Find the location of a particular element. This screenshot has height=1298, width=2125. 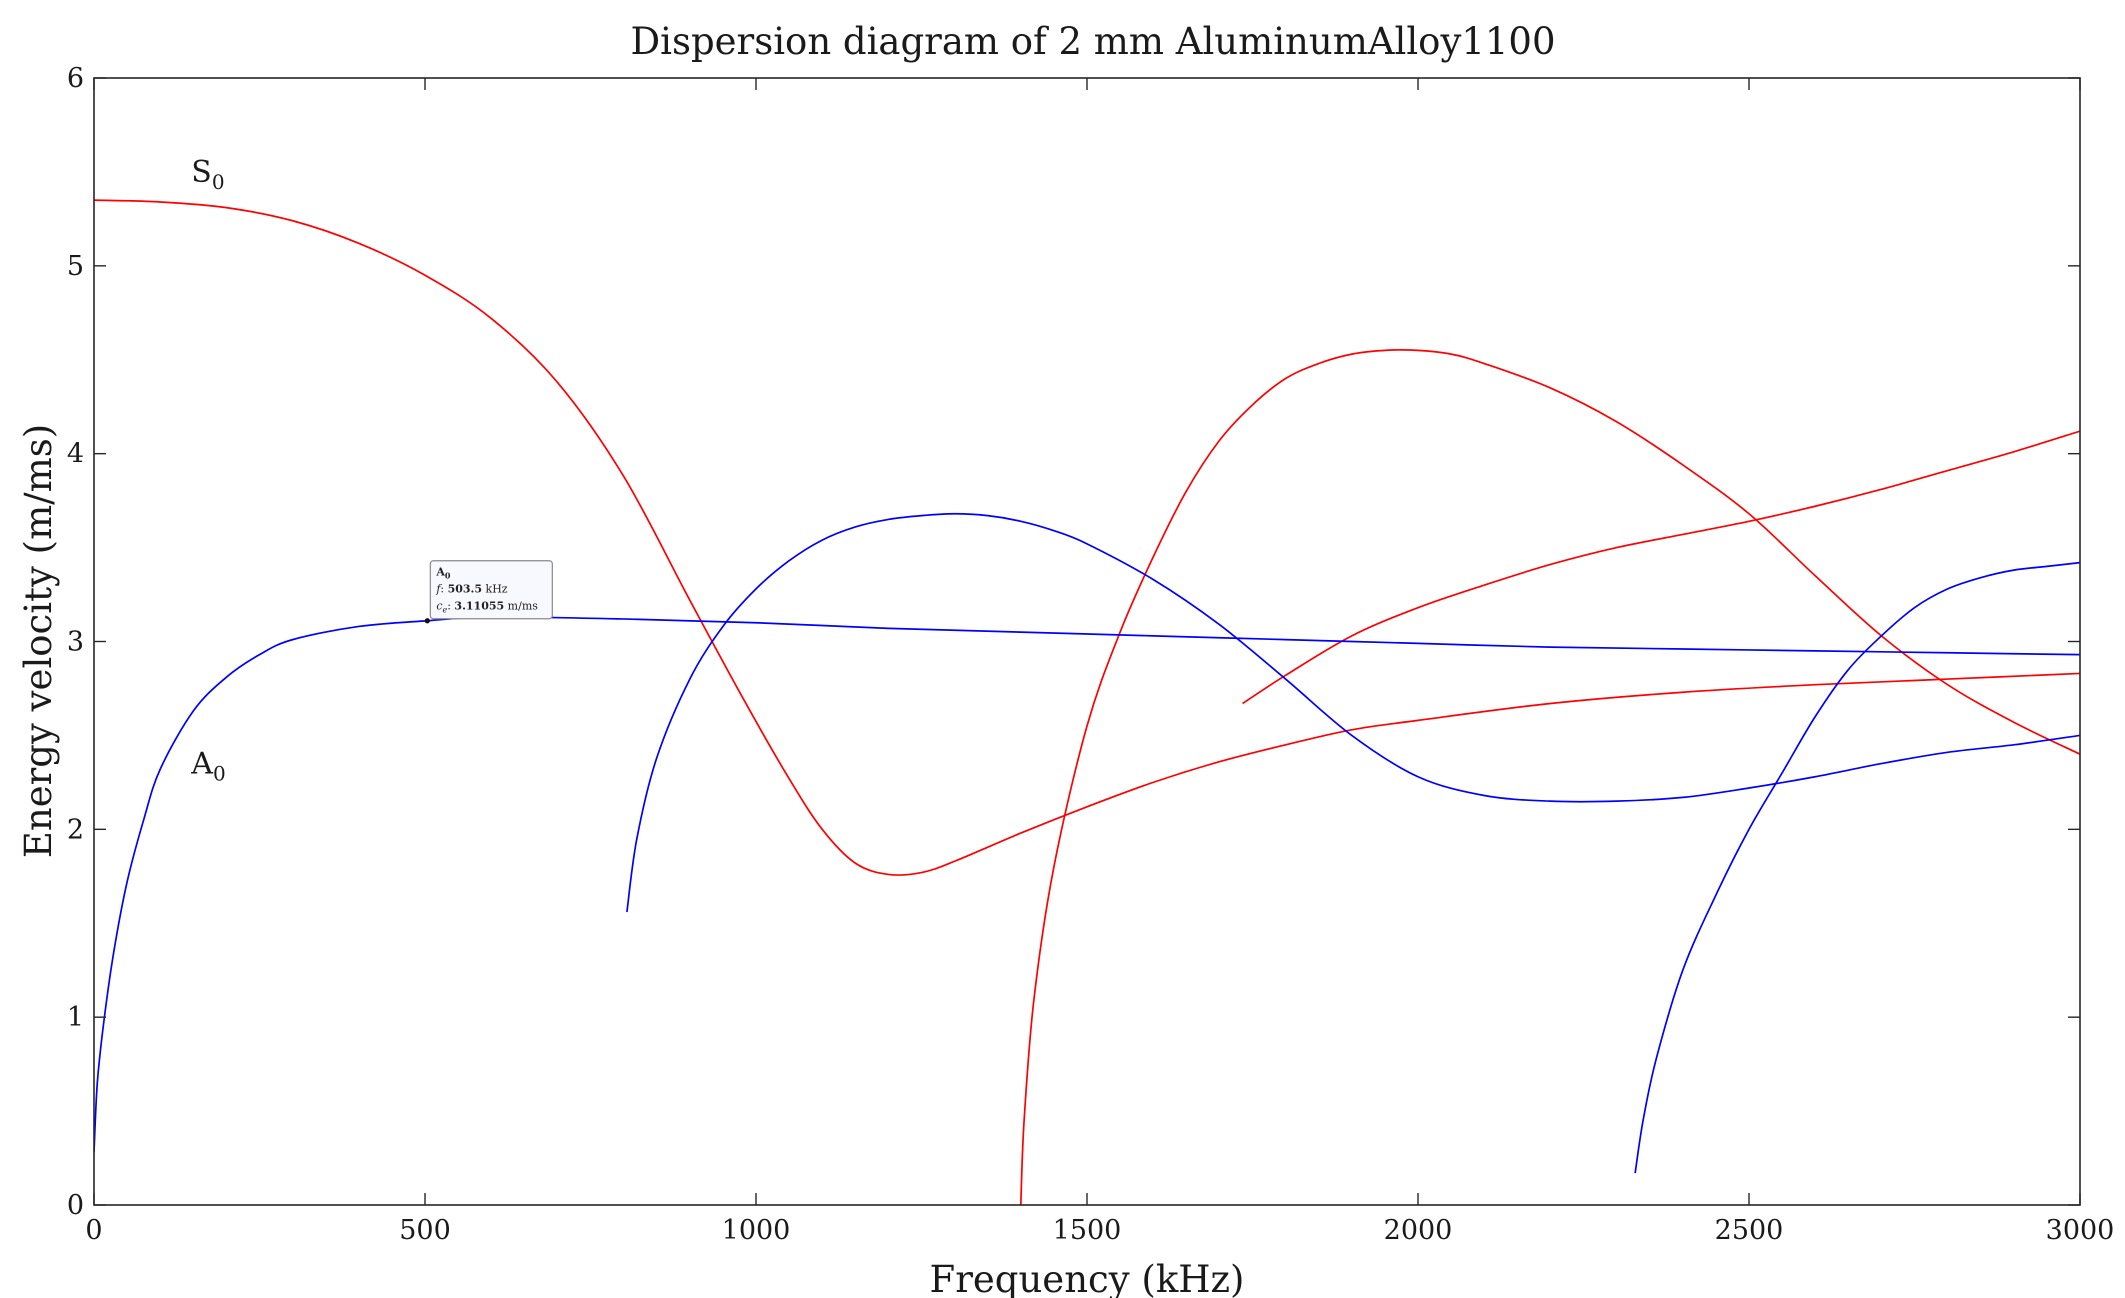

datatip-marker is located at coordinates (427, 621).